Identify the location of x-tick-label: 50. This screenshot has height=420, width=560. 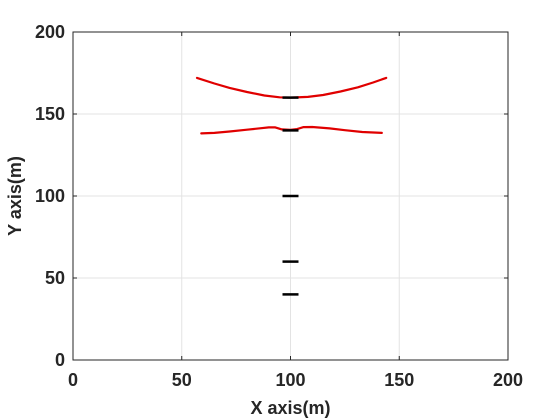
(182, 380).